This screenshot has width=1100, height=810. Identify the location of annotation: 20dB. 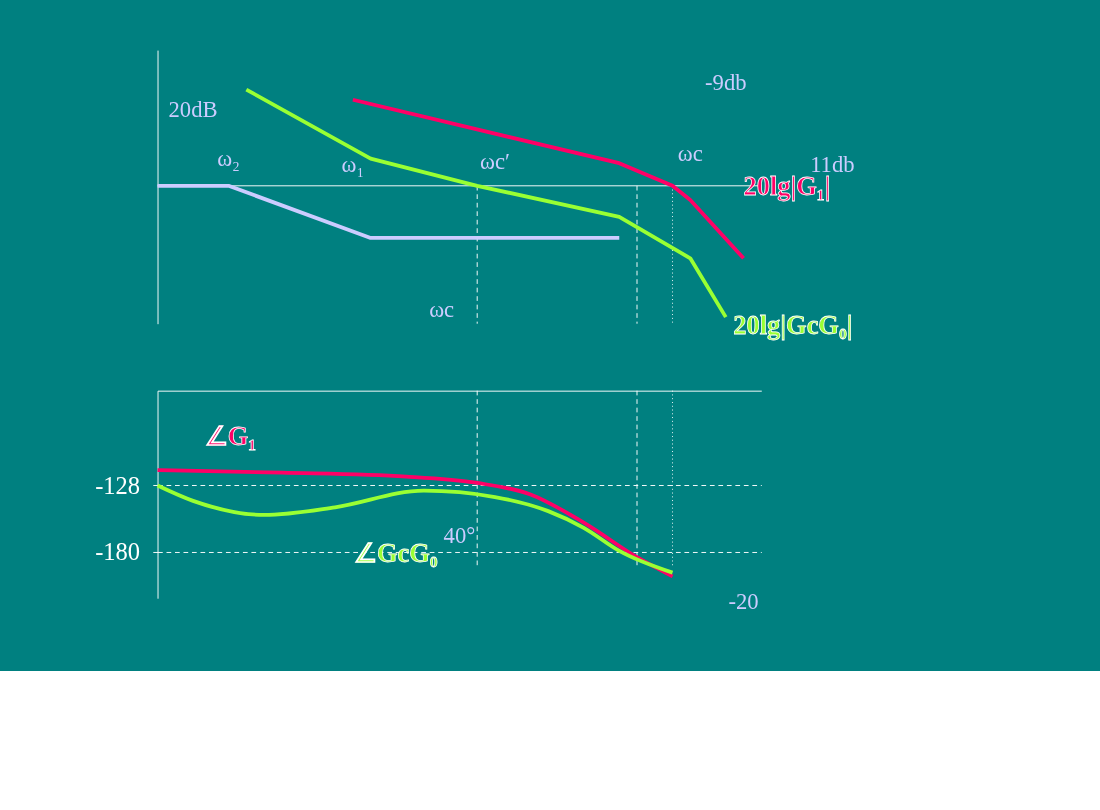
(193, 109).